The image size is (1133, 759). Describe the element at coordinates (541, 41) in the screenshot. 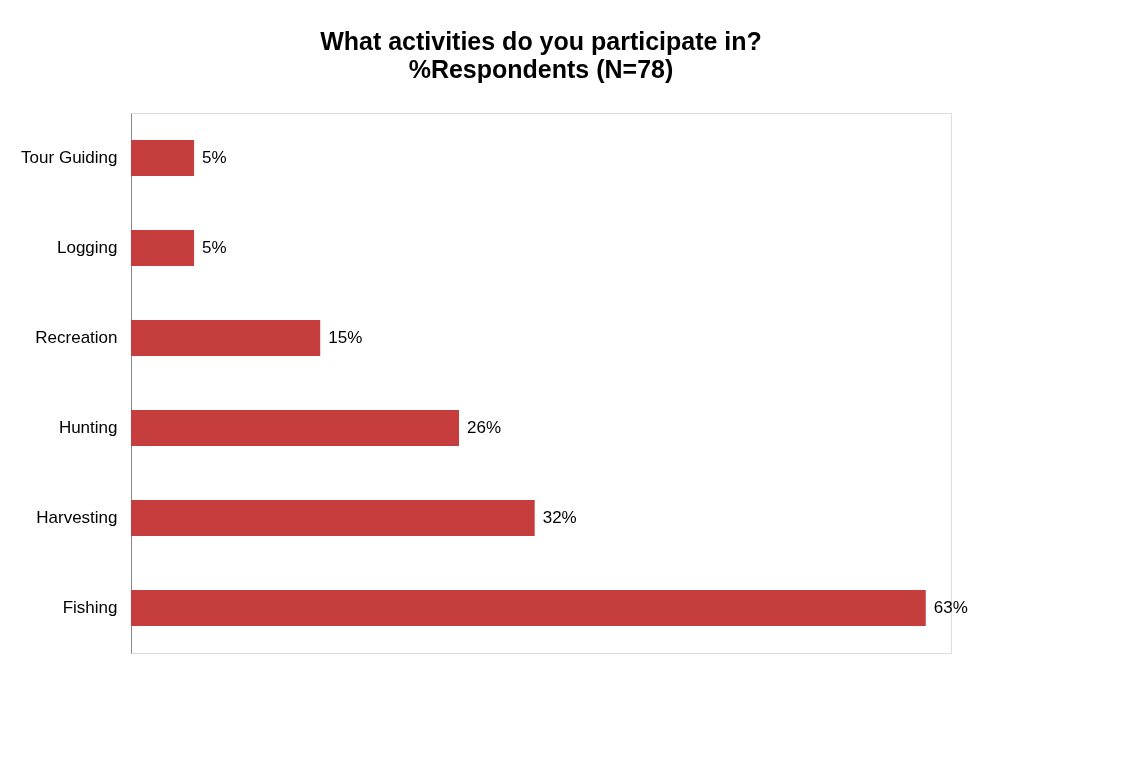

I see `chart-title: What activities do you participate in?` at that location.